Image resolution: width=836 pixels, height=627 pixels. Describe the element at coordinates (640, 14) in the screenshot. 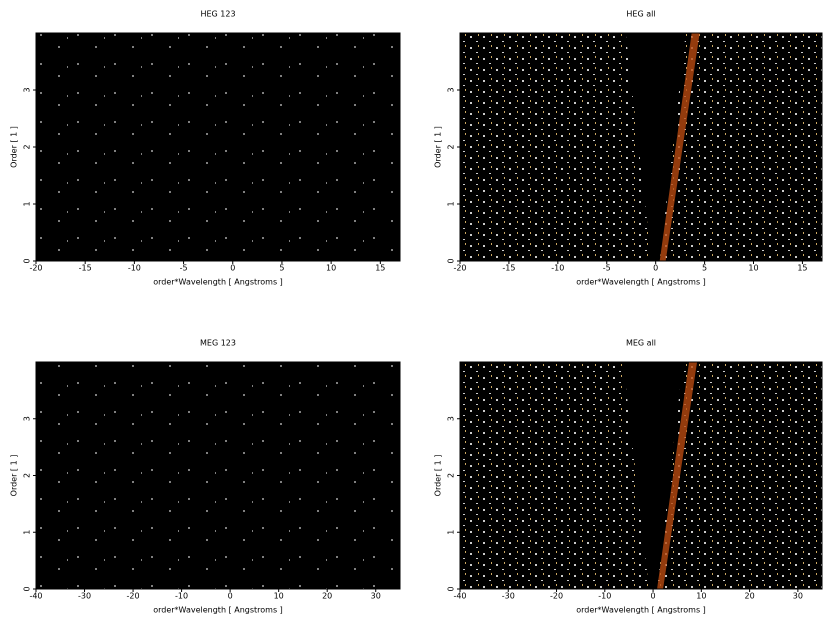

I see `chart-title: HEG all` at that location.